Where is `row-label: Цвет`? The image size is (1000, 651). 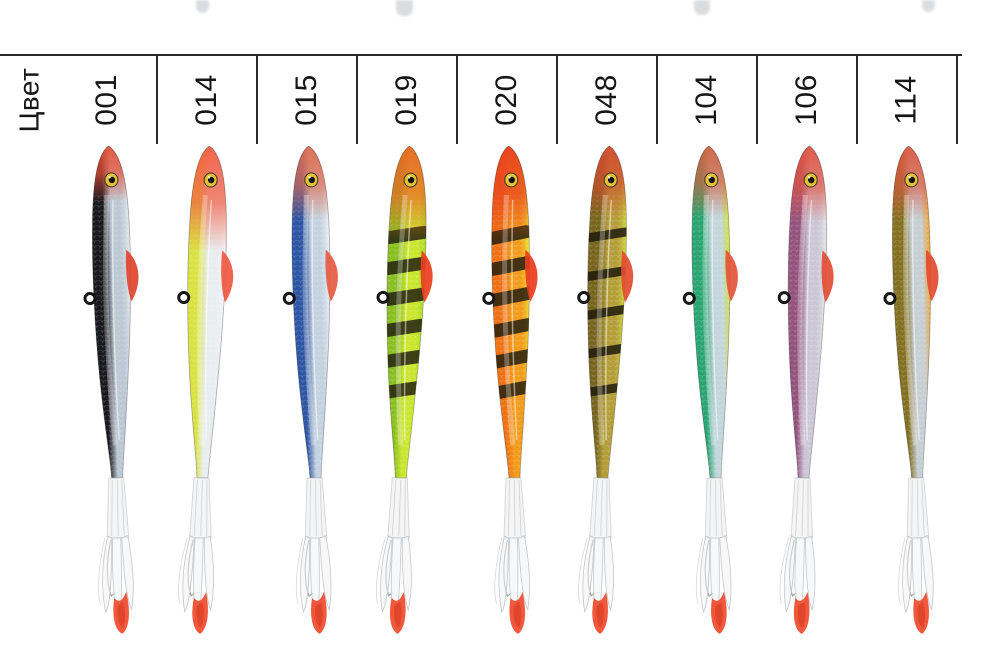 row-label: Цвет is located at coordinates (28, 100).